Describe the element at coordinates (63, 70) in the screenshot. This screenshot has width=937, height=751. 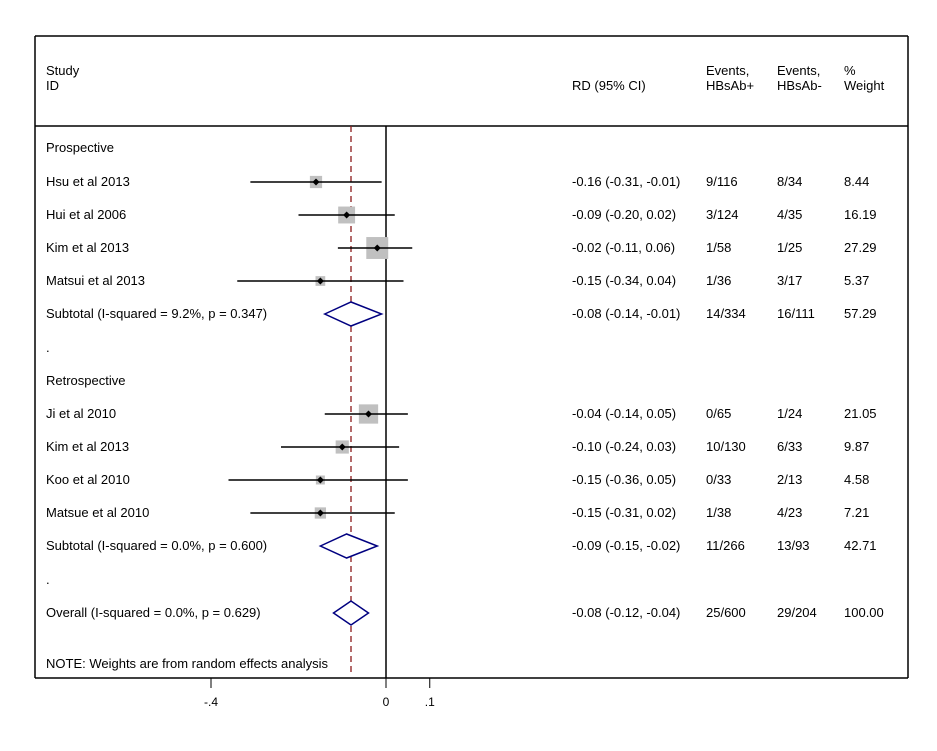
I see `study-header-line1: Study` at that location.